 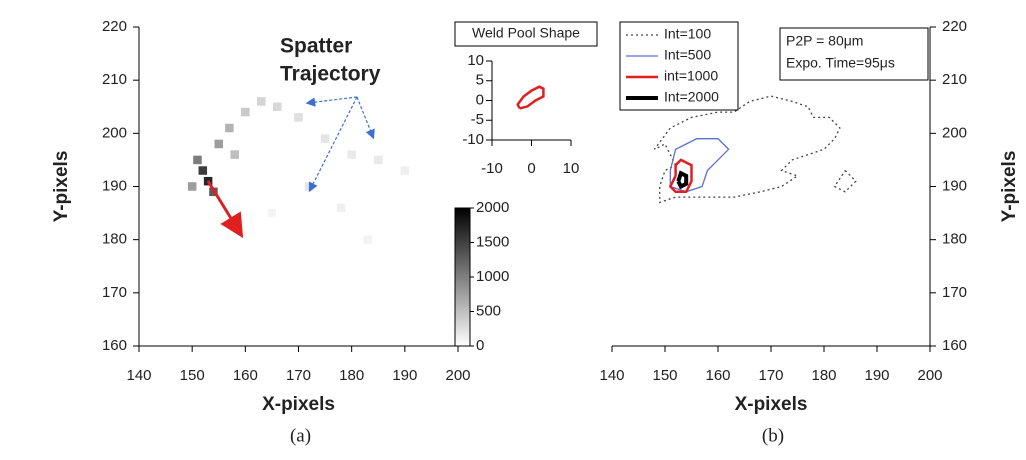 I want to click on inset-title: Weld Pool Shape, so click(x=526, y=33).